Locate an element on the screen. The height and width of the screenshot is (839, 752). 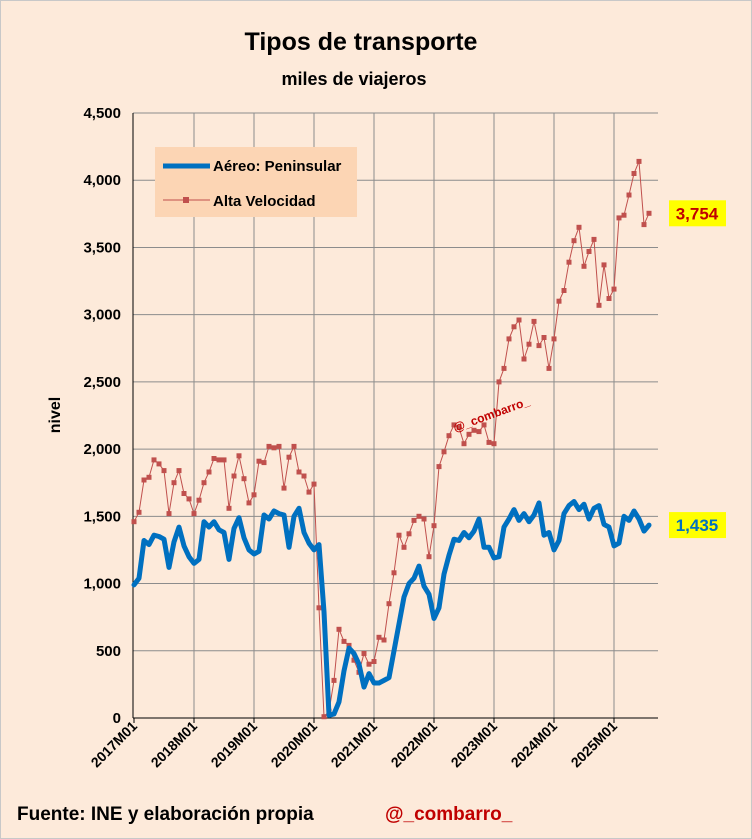
chart-subtitle: miles de viajeros is located at coordinates (353, 79).